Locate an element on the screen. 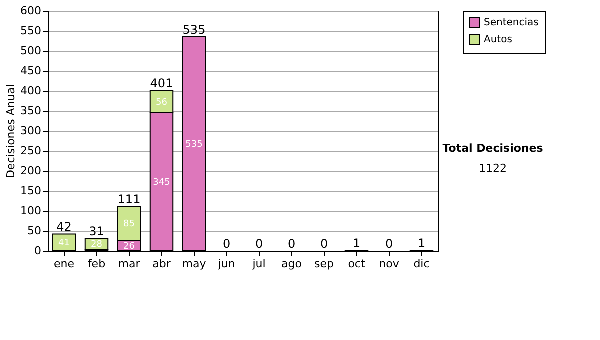 This screenshot has height=340, width=600. y-tick-label: 400 is located at coordinates (31, 91).